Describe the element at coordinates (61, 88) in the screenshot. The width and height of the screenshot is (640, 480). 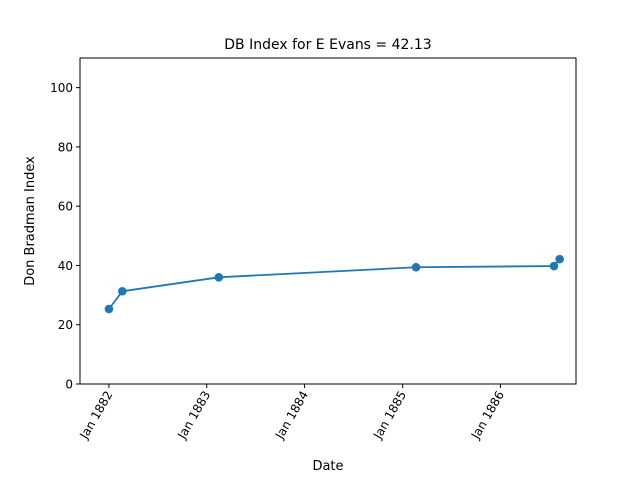
I see `y-tick-label: 100` at that location.